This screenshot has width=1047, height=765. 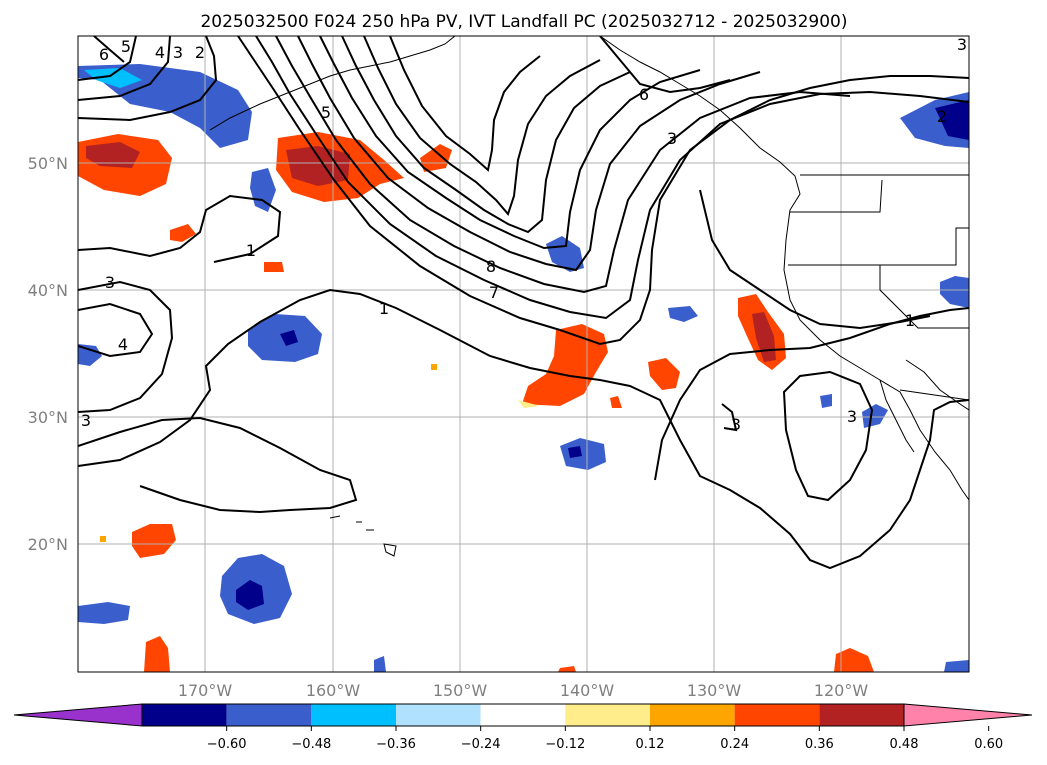 What do you see at coordinates (333, 690) in the screenshot?
I see `lon-label-160w: 160°W` at bounding box center [333, 690].